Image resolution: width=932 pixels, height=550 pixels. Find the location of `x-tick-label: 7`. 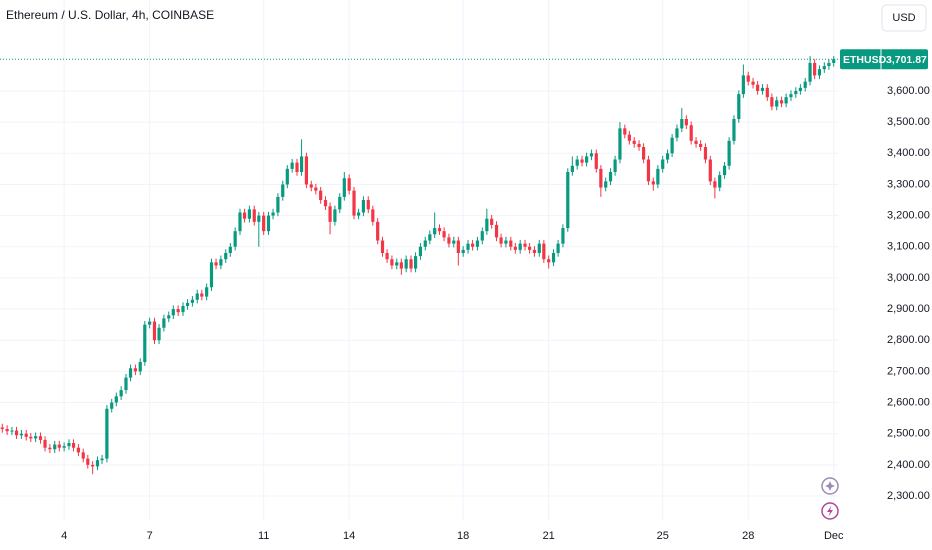

x-tick-label: 7 is located at coordinates (150, 536).